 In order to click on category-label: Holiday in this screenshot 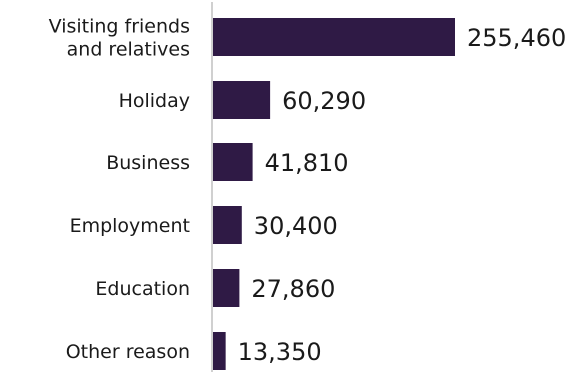, I will do `click(154, 101)`.